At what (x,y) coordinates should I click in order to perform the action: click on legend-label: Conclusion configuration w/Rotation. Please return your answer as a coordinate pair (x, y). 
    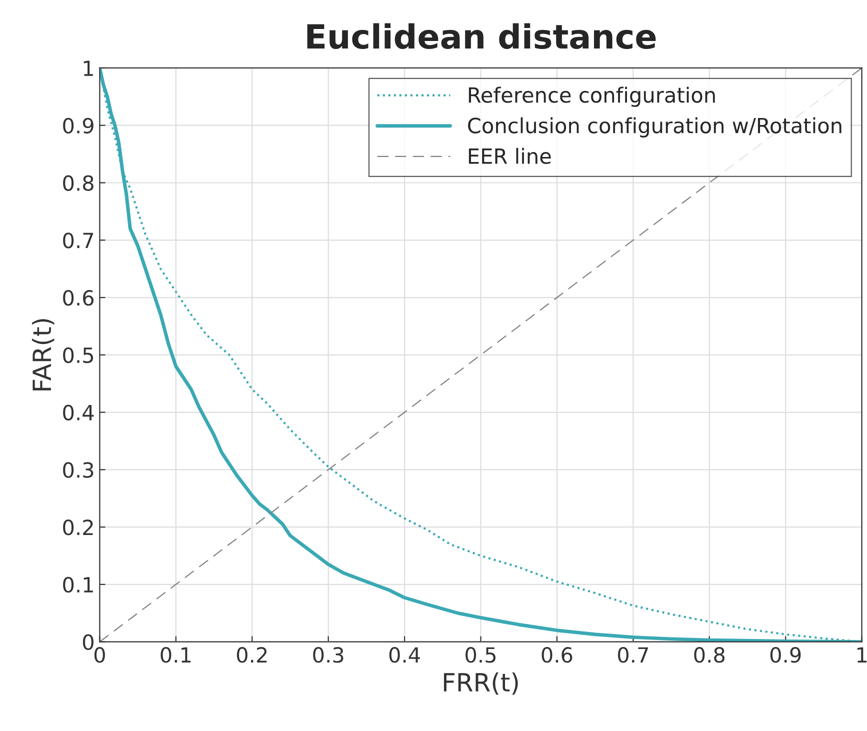
    Looking at the image, I should click on (655, 127).